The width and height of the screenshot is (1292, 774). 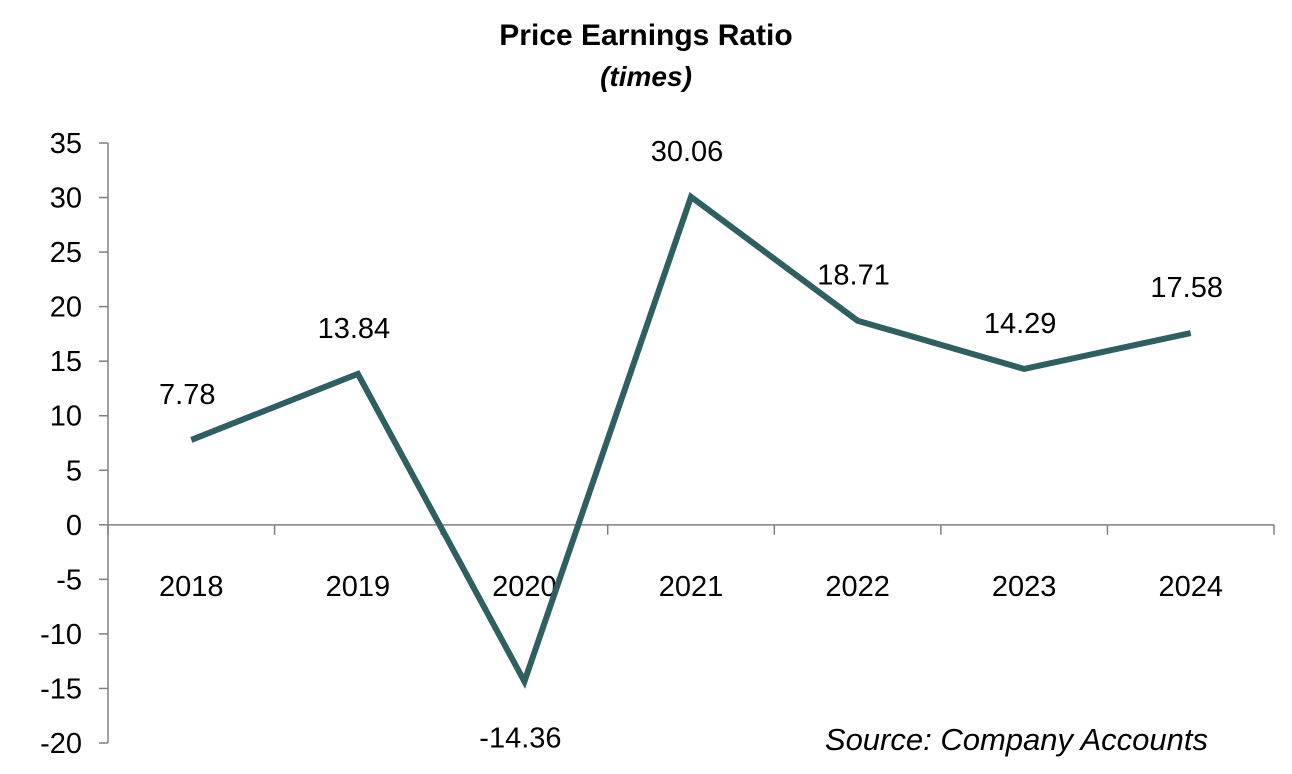 What do you see at coordinates (74, 526) in the screenshot?
I see `y-tick-label: 0` at bounding box center [74, 526].